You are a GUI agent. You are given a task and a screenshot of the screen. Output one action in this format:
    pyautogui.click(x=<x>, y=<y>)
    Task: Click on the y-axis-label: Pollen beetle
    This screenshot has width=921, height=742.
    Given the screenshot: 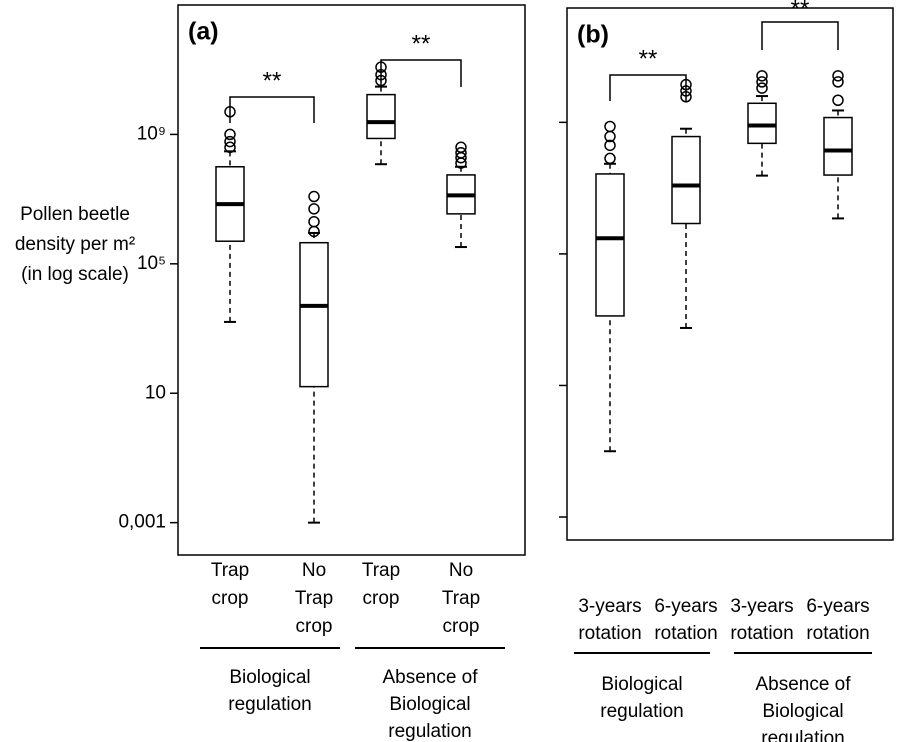 What is the action you would take?
    pyautogui.click(x=75, y=214)
    